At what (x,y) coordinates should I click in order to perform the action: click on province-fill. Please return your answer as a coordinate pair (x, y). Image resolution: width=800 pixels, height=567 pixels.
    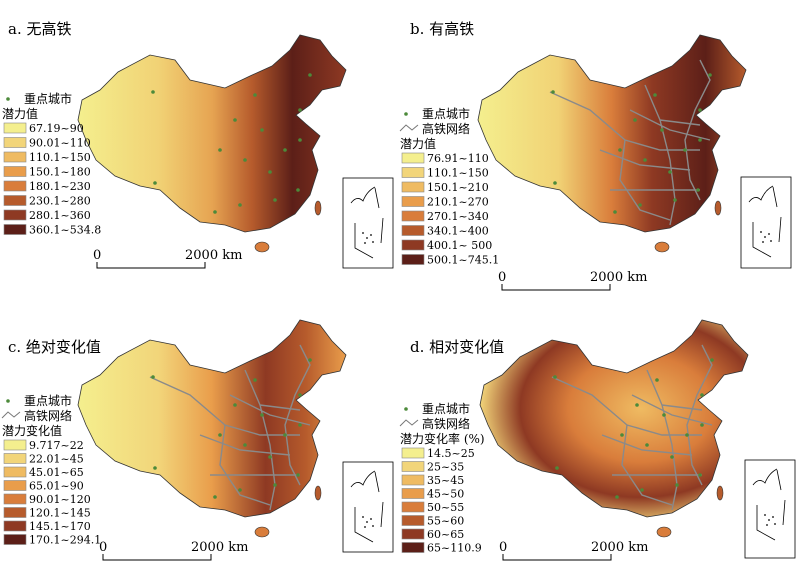
    Looking at the image, I should click on (614, 418).